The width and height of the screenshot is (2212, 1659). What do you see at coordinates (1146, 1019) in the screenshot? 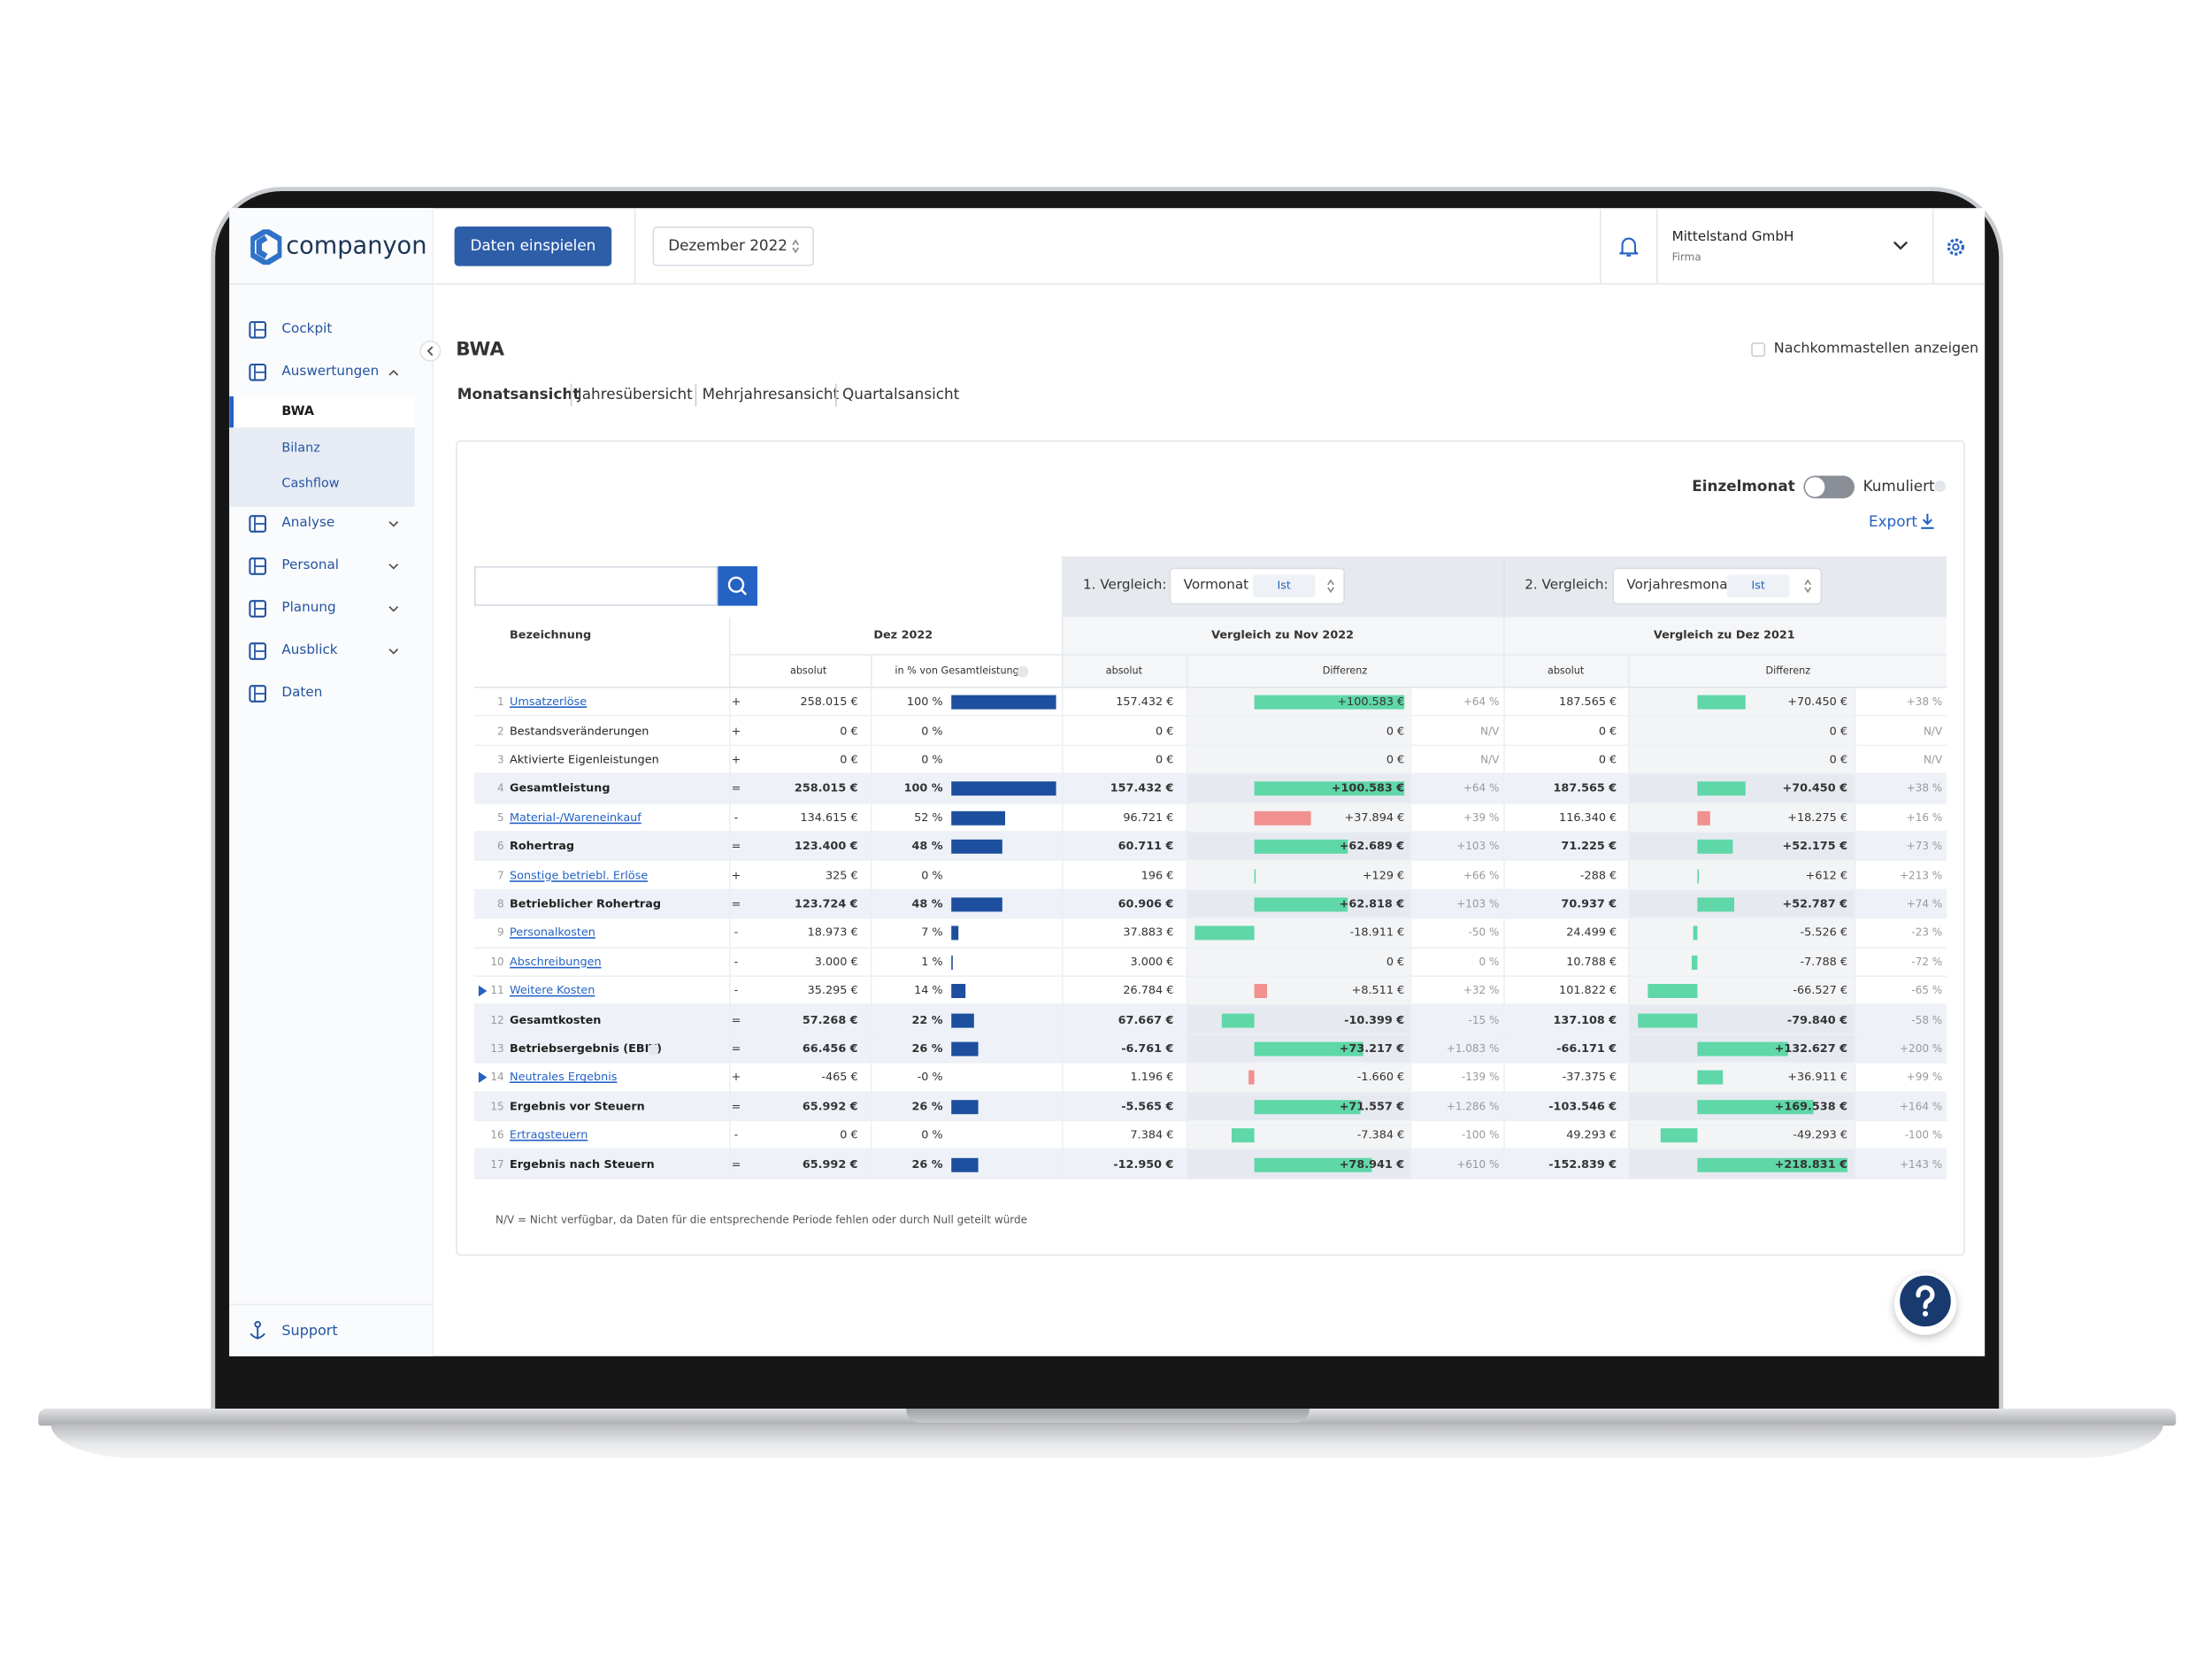
I see `cell-abs: 67.667 €` at bounding box center [1146, 1019].